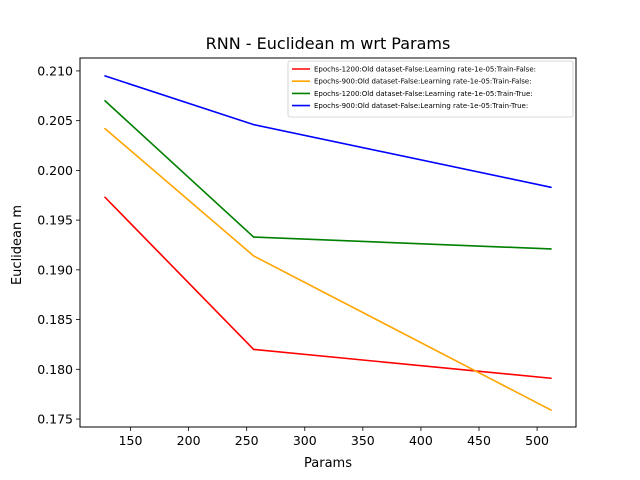  Describe the element at coordinates (55, 369) in the screenshot. I see `y-tick-label: 0.180` at that location.